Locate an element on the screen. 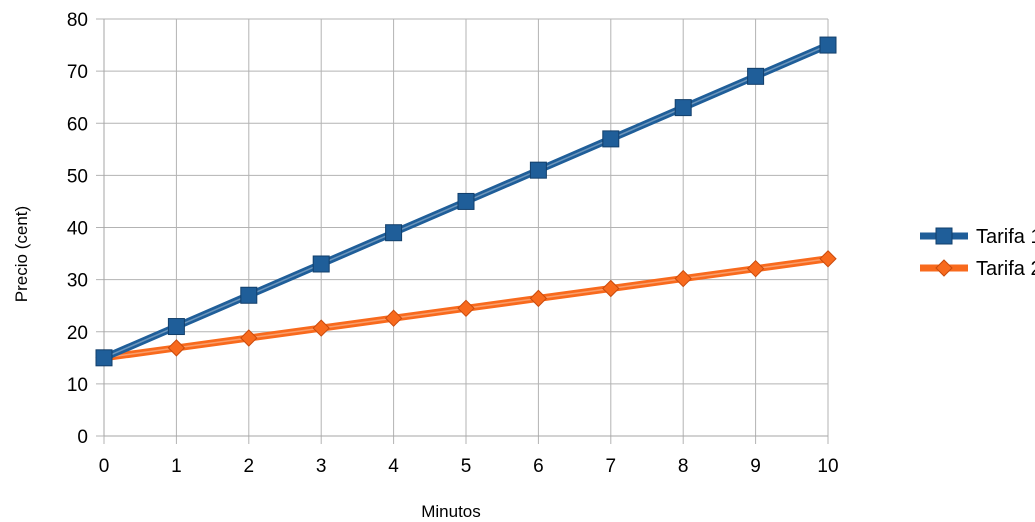  y-tick-label: 60 is located at coordinates (77, 124).